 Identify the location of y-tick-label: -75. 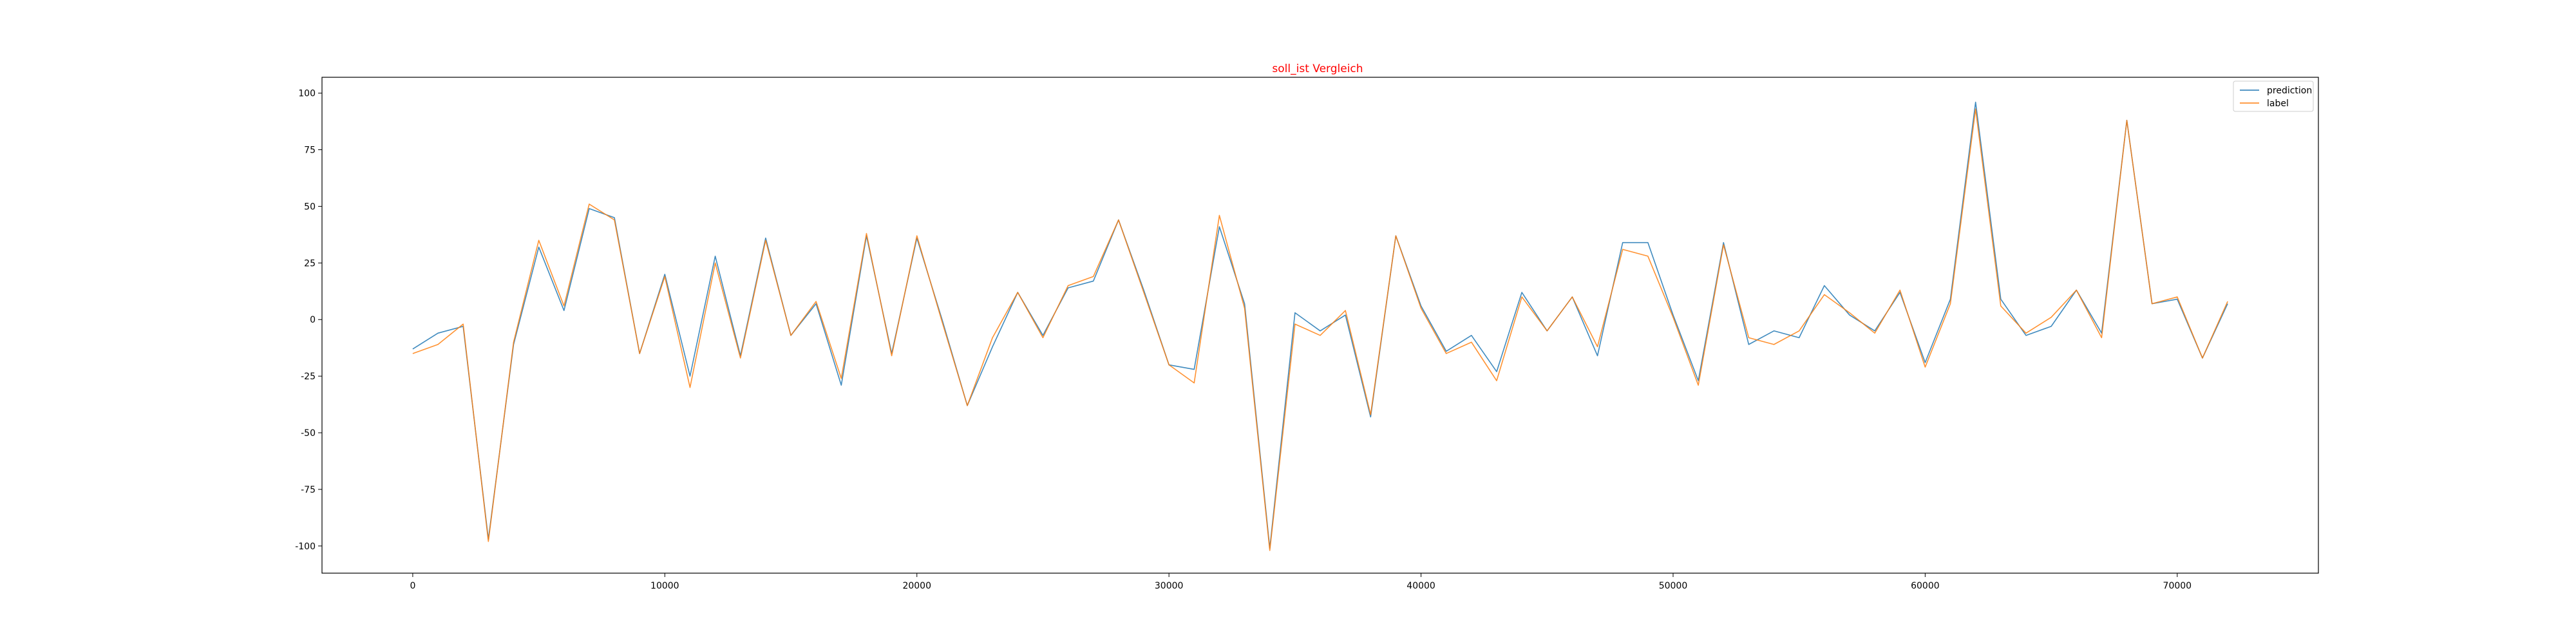
(309, 490).